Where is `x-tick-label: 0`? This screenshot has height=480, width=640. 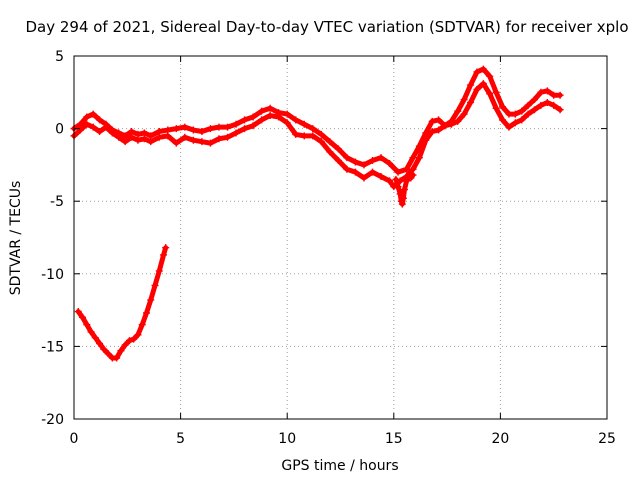 x-tick-label: 0 is located at coordinates (74, 439).